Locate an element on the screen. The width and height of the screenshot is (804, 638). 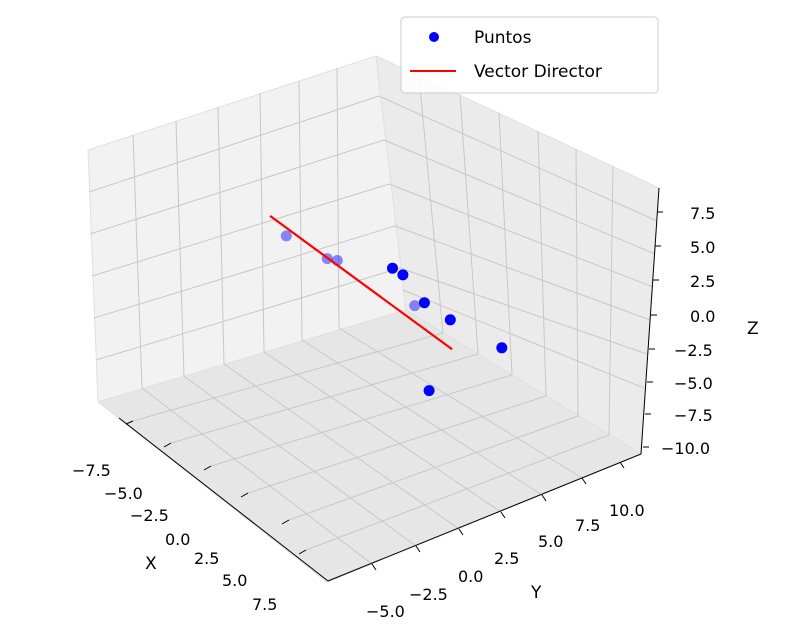
legend-marker-puntos is located at coordinates (434, 37).